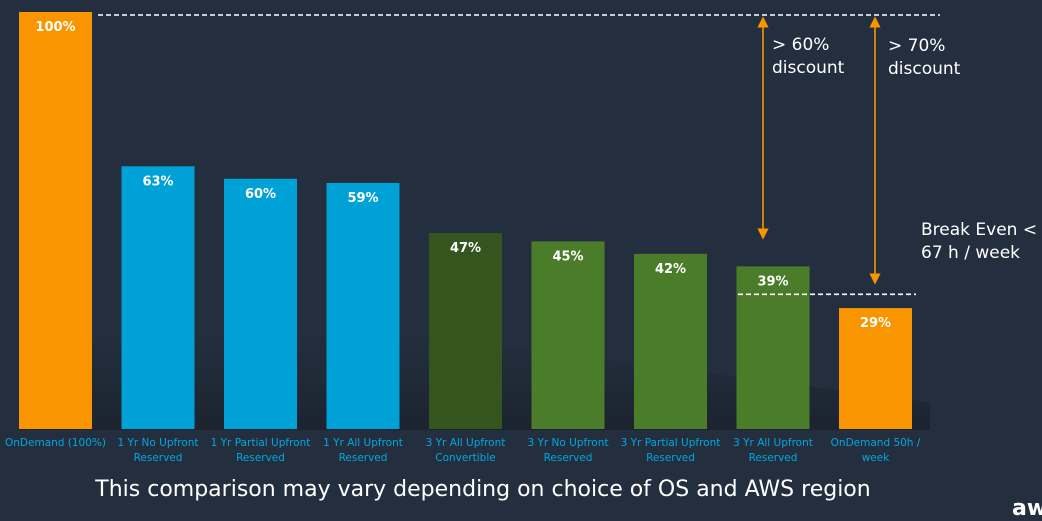 This screenshot has width=1042, height=521. What do you see at coordinates (875, 323) in the screenshot?
I see `bar-value-label: 29%` at bounding box center [875, 323].